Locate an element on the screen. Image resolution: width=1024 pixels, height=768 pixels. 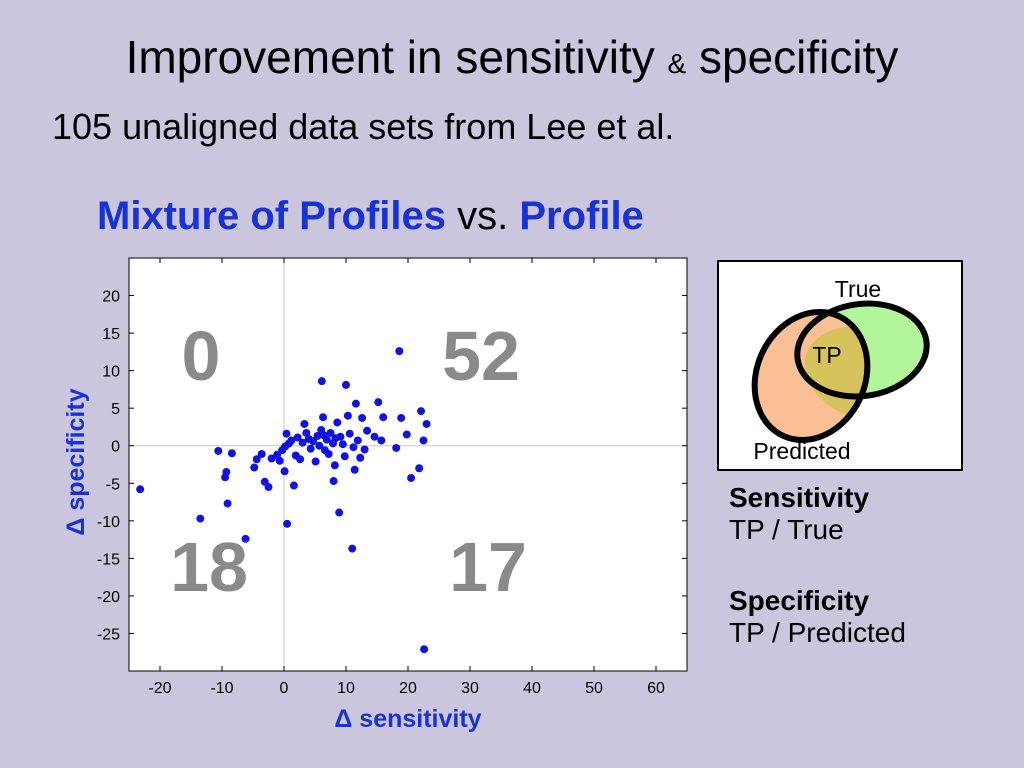
slide-title: Improvement in sensitivity & specificity is located at coordinates (512, 57).